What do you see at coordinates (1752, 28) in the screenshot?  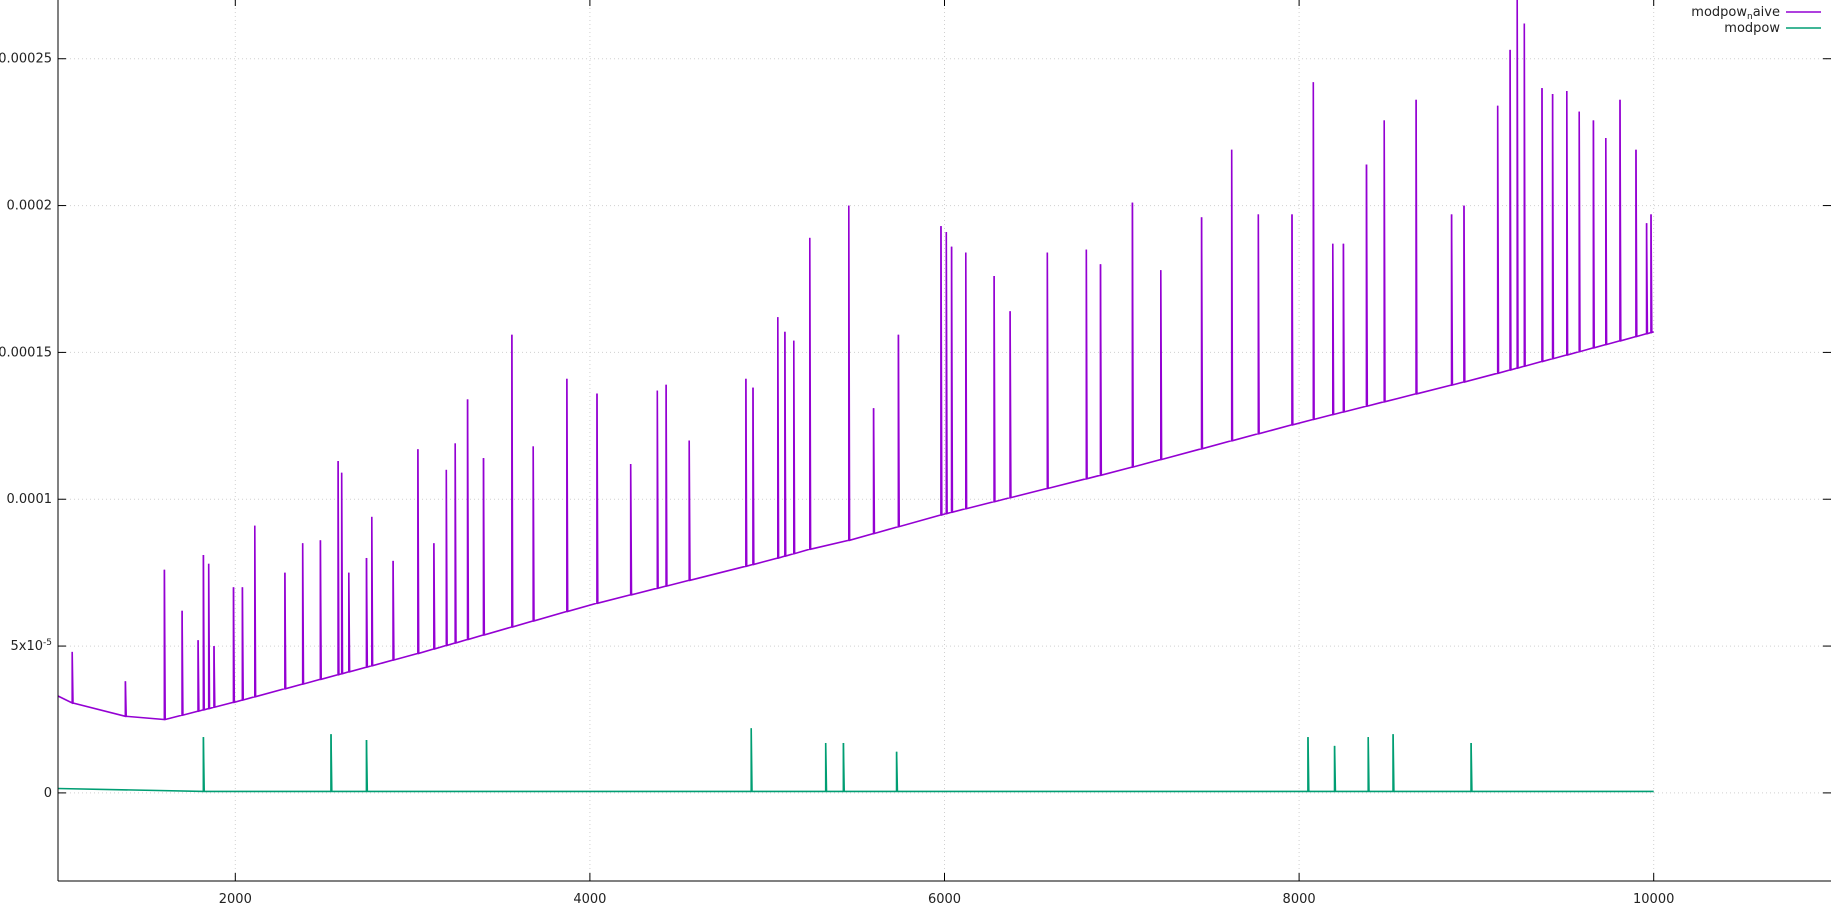 I see `legend-label: modpow` at bounding box center [1752, 28].